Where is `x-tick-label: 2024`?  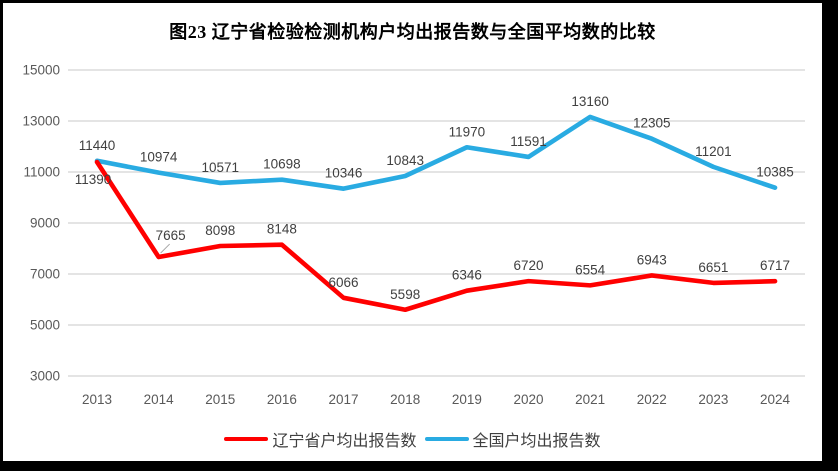
x-tick-label: 2024 is located at coordinates (775, 399).